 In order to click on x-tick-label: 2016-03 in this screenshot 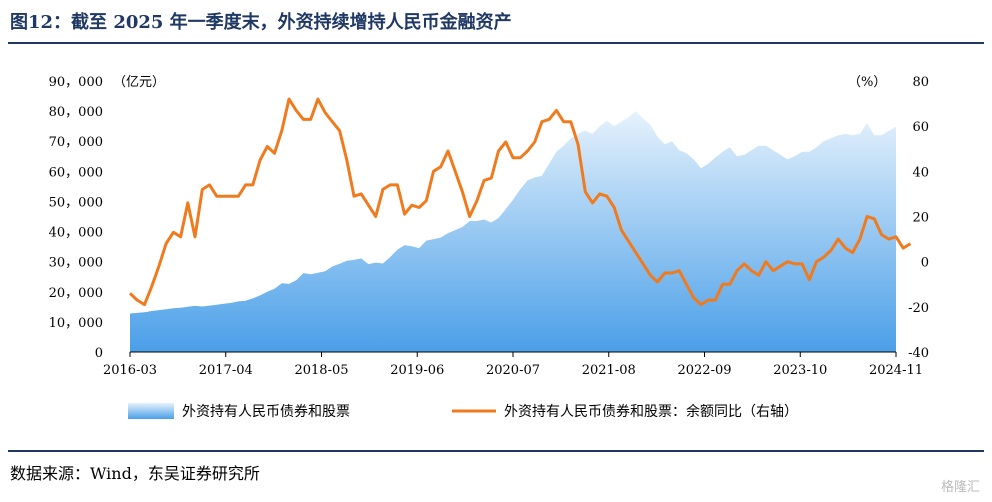, I will do `click(130, 370)`.